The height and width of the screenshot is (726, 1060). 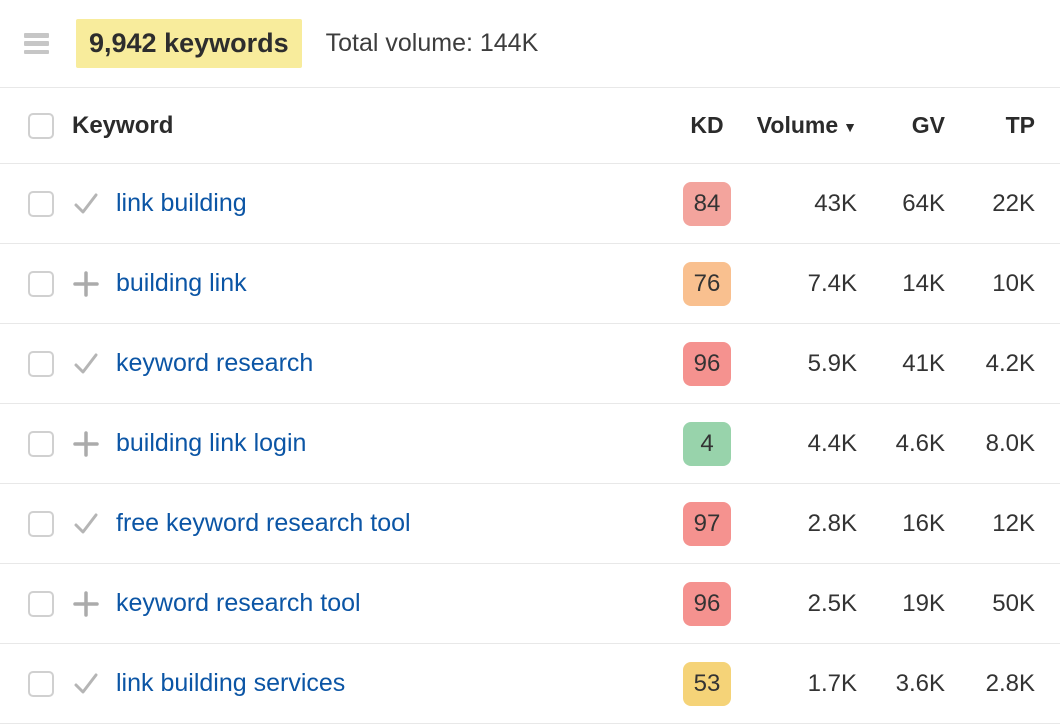 What do you see at coordinates (832, 683) in the screenshot?
I see `volume-value: 1.7K` at bounding box center [832, 683].